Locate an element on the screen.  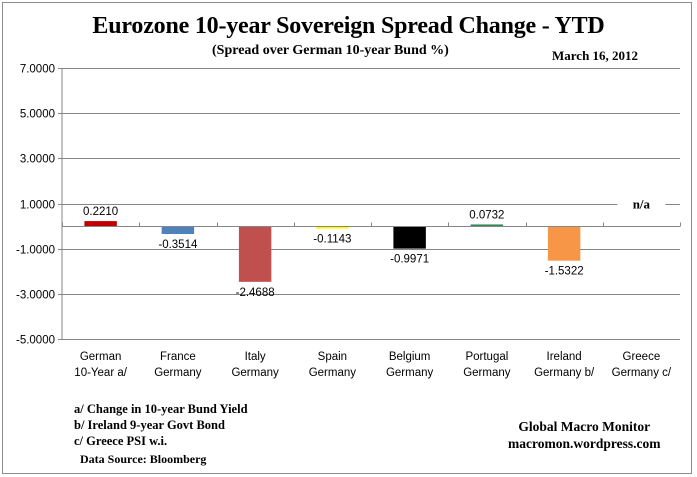
data-label: n/a is located at coordinates (642, 204).